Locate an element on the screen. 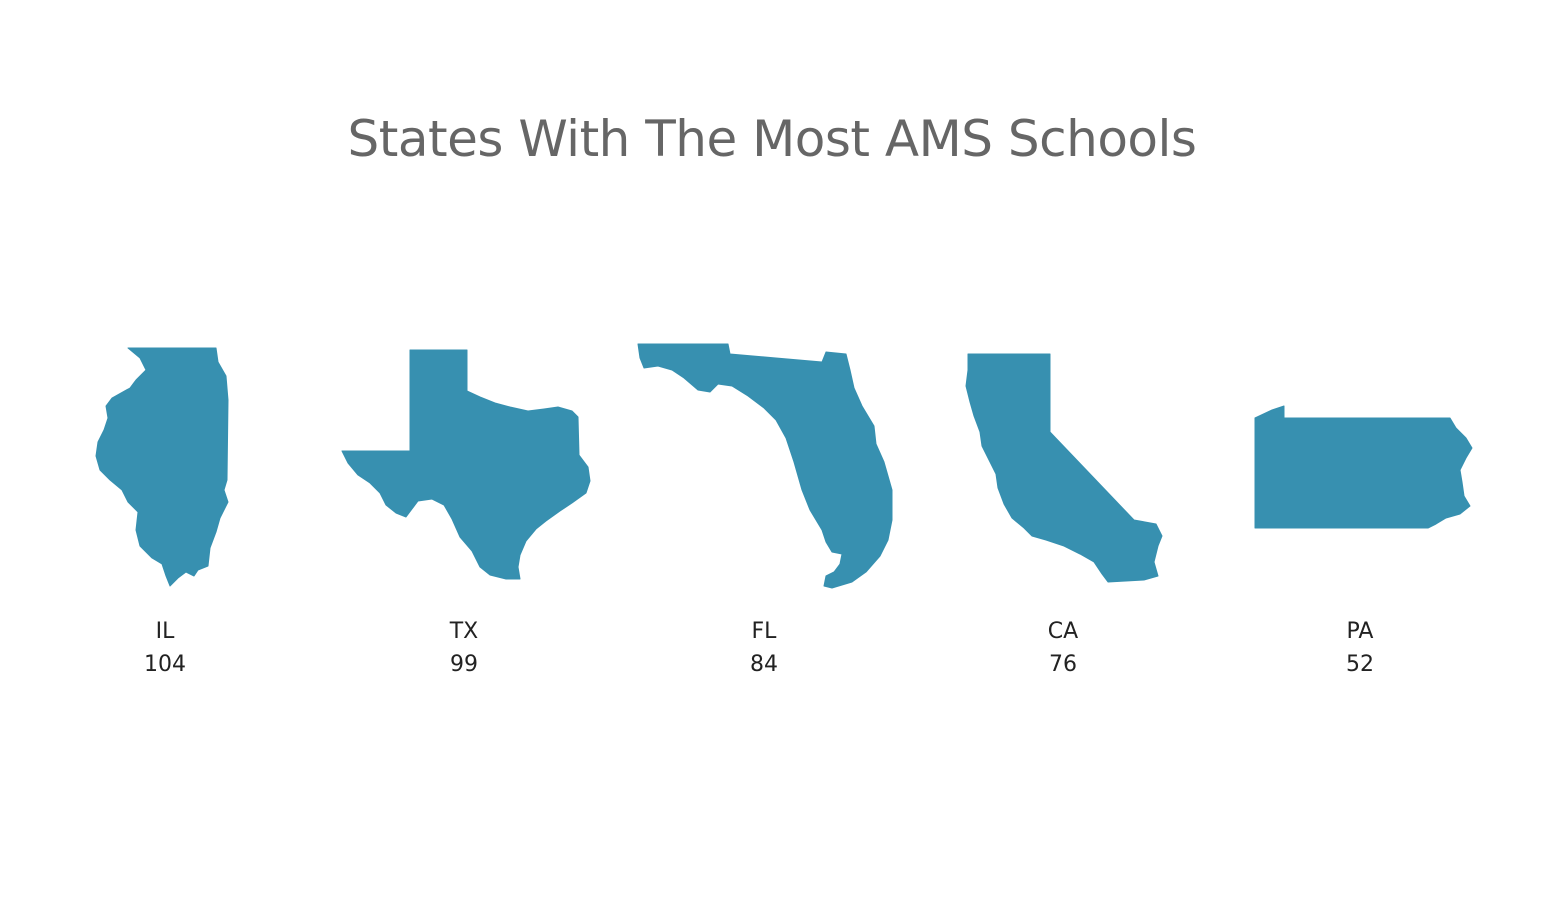 The image size is (1544, 912). chart-title: States With The Most AMS Schools is located at coordinates (772, 139).